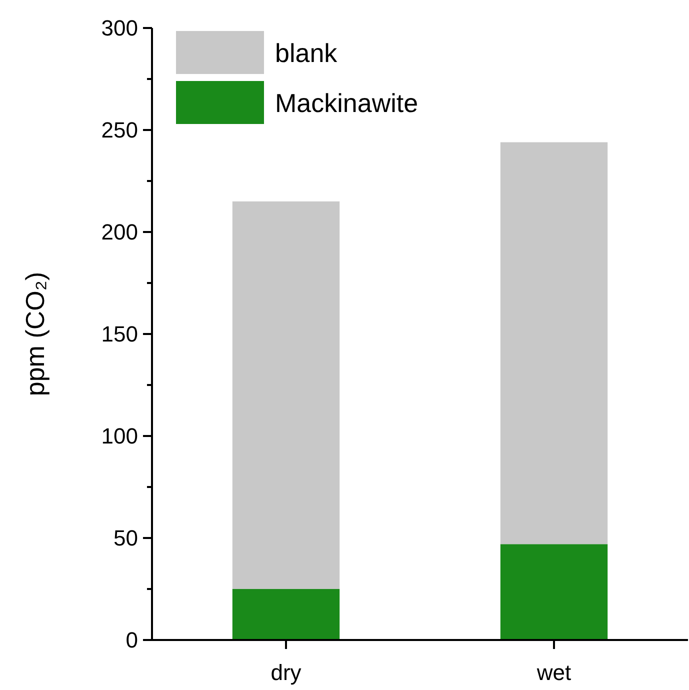 This screenshot has width=689, height=690. What do you see at coordinates (119, 28) in the screenshot?
I see `y-tick-label: 300` at bounding box center [119, 28].